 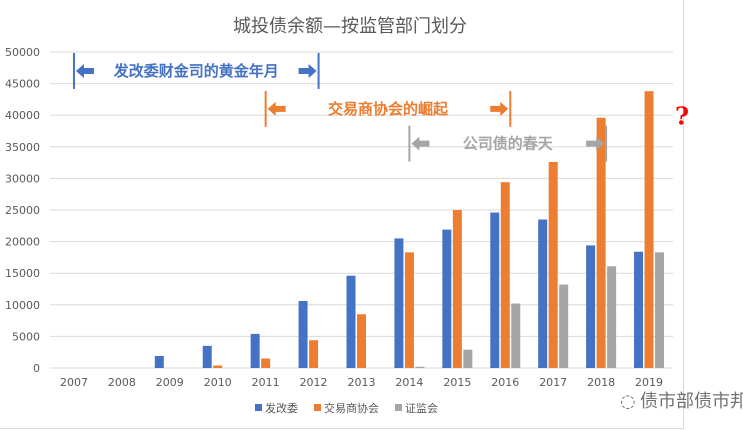 I want to click on x-tick-label: 2019, so click(x=649, y=382).